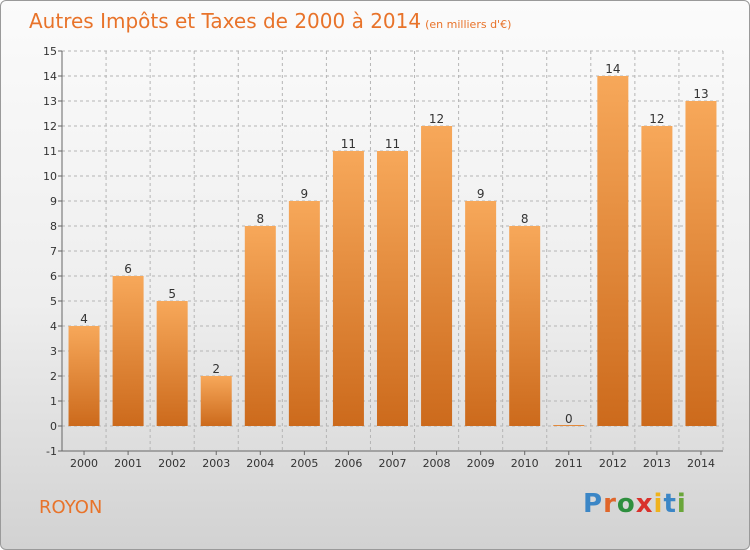 The height and width of the screenshot is (550, 750). I want to click on x-tick-label: 2005, so click(304, 463).